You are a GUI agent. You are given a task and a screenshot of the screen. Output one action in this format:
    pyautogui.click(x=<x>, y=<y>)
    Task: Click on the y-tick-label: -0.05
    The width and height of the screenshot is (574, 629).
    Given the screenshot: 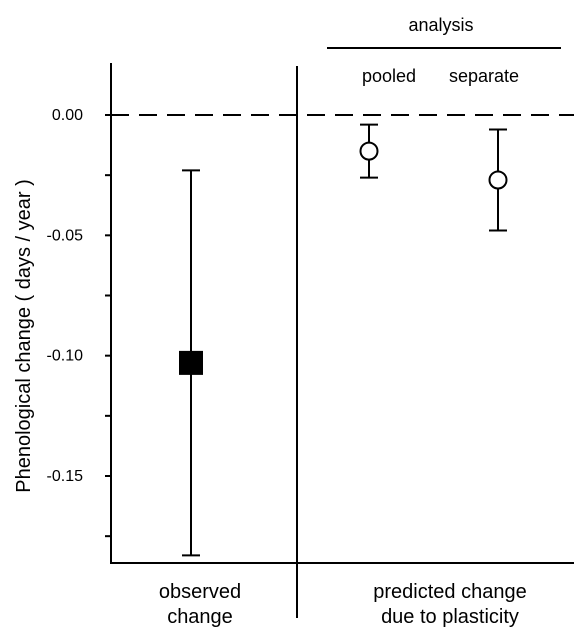 What is the action you would take?
    pyautogui.click(x=65, y=235)
    